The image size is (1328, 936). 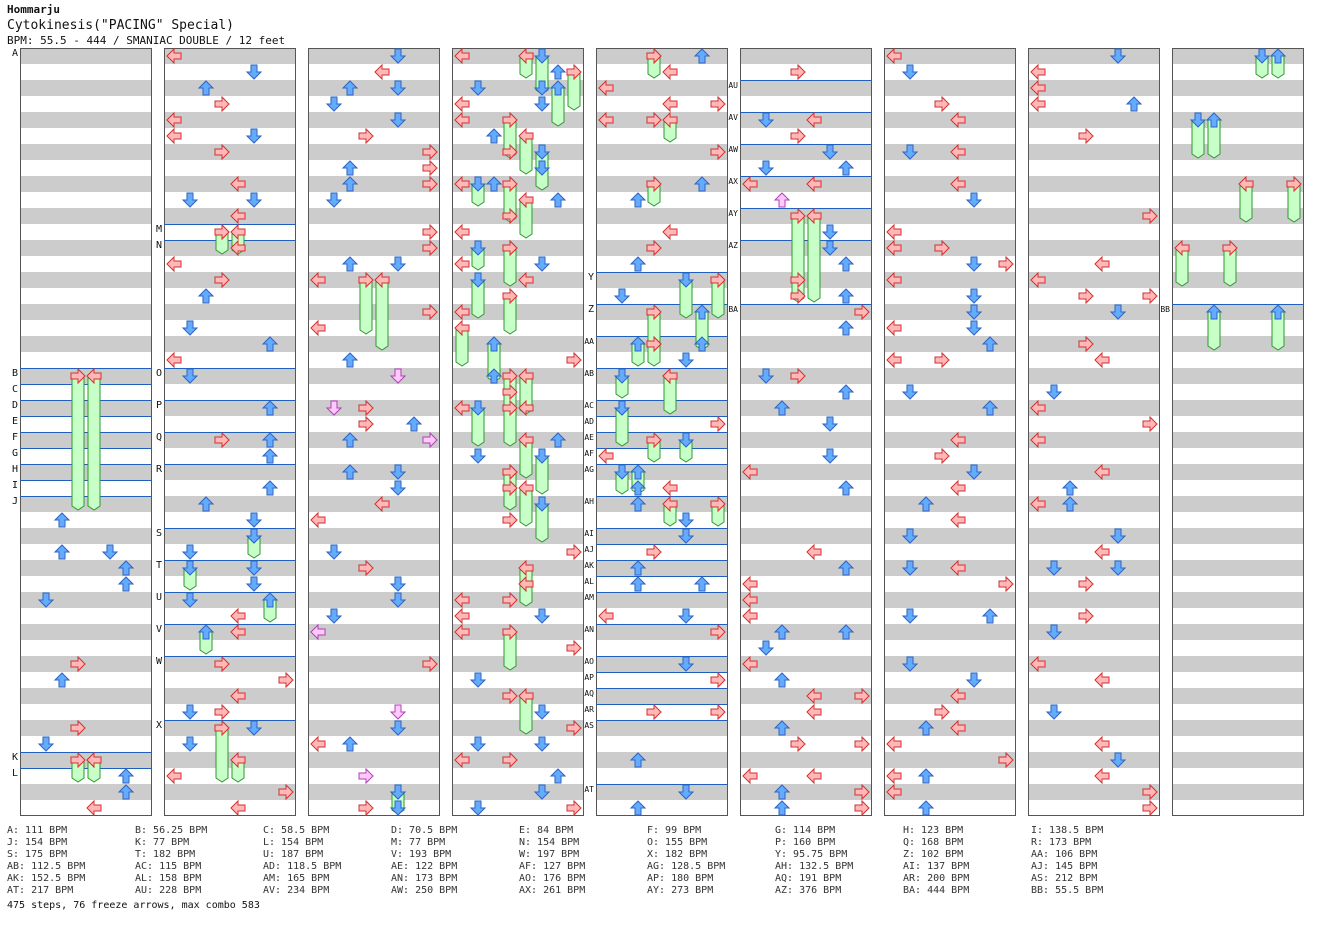 What do you see at coordinates (677, 854) in the screenshot?
I see `bpm-entry: X: 182 BPM` at bounding box center [677, 854].